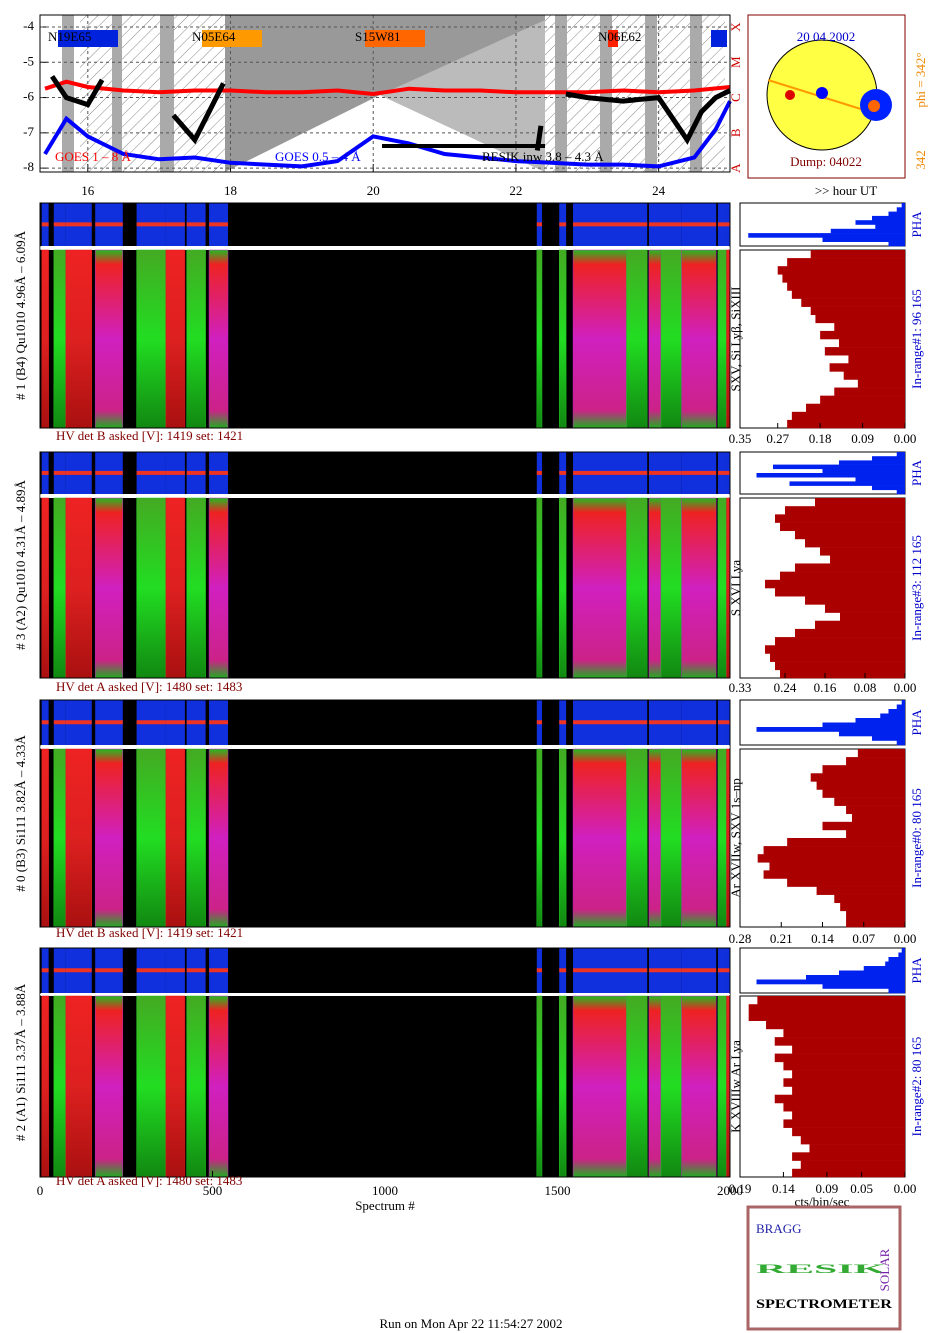 This screenshot has width=943, height=1333. I want to click on x-unit: >> hour UT, so click(846, 190).